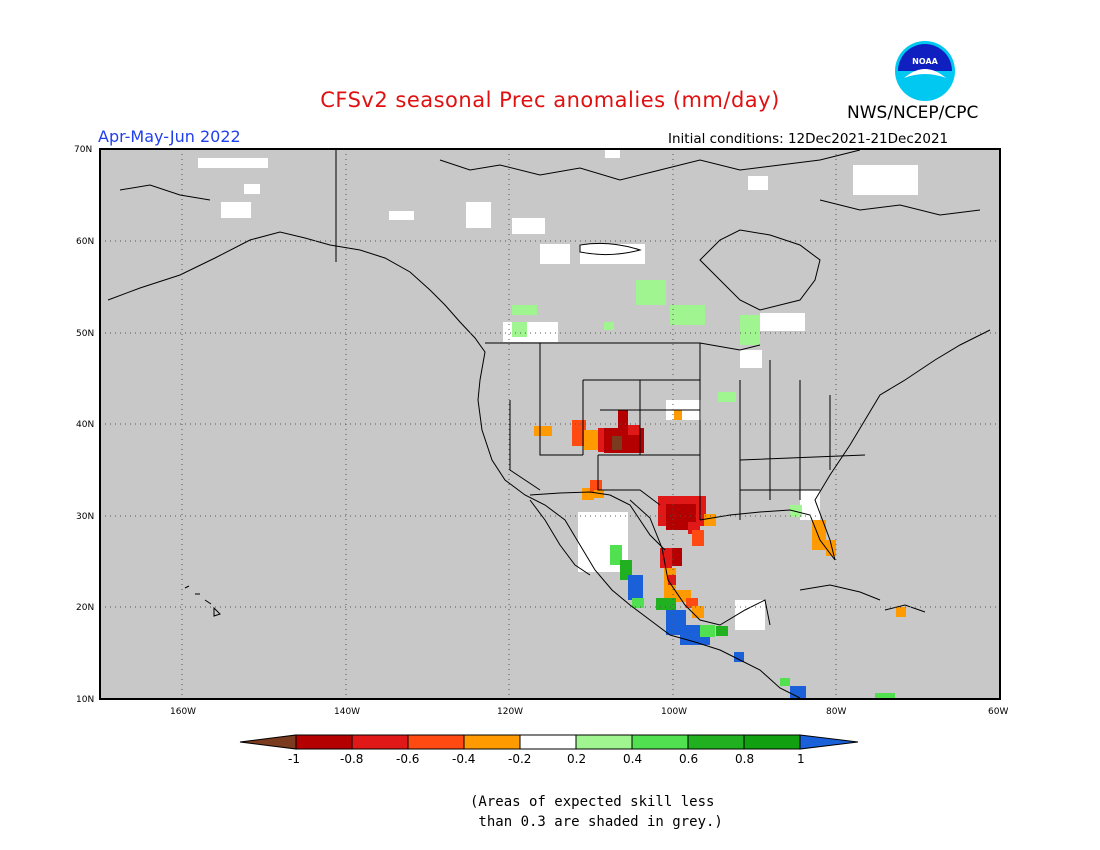  Describe the element at coordinates (85, 242) in the screenshot. I see `lat-label: 60N` at that location.